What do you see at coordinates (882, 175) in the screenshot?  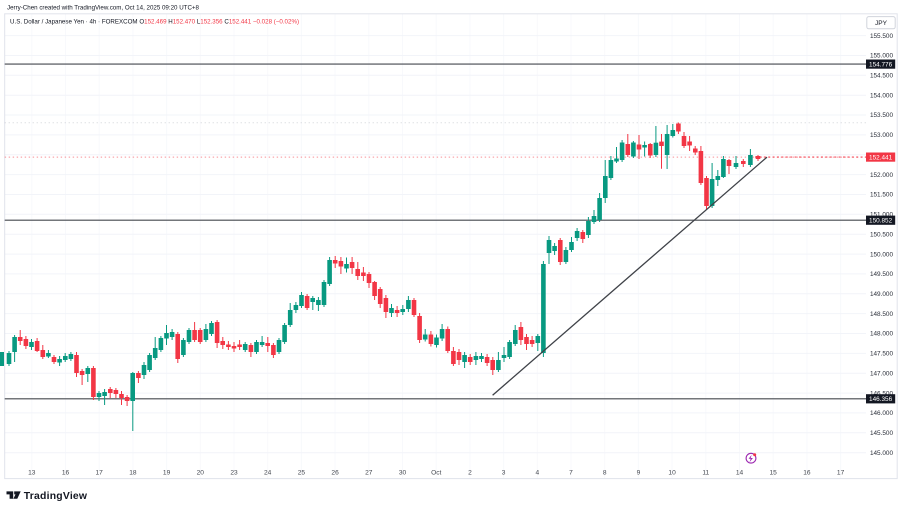 I see `svg-text: 152.000` at bounding box center [882, 175].